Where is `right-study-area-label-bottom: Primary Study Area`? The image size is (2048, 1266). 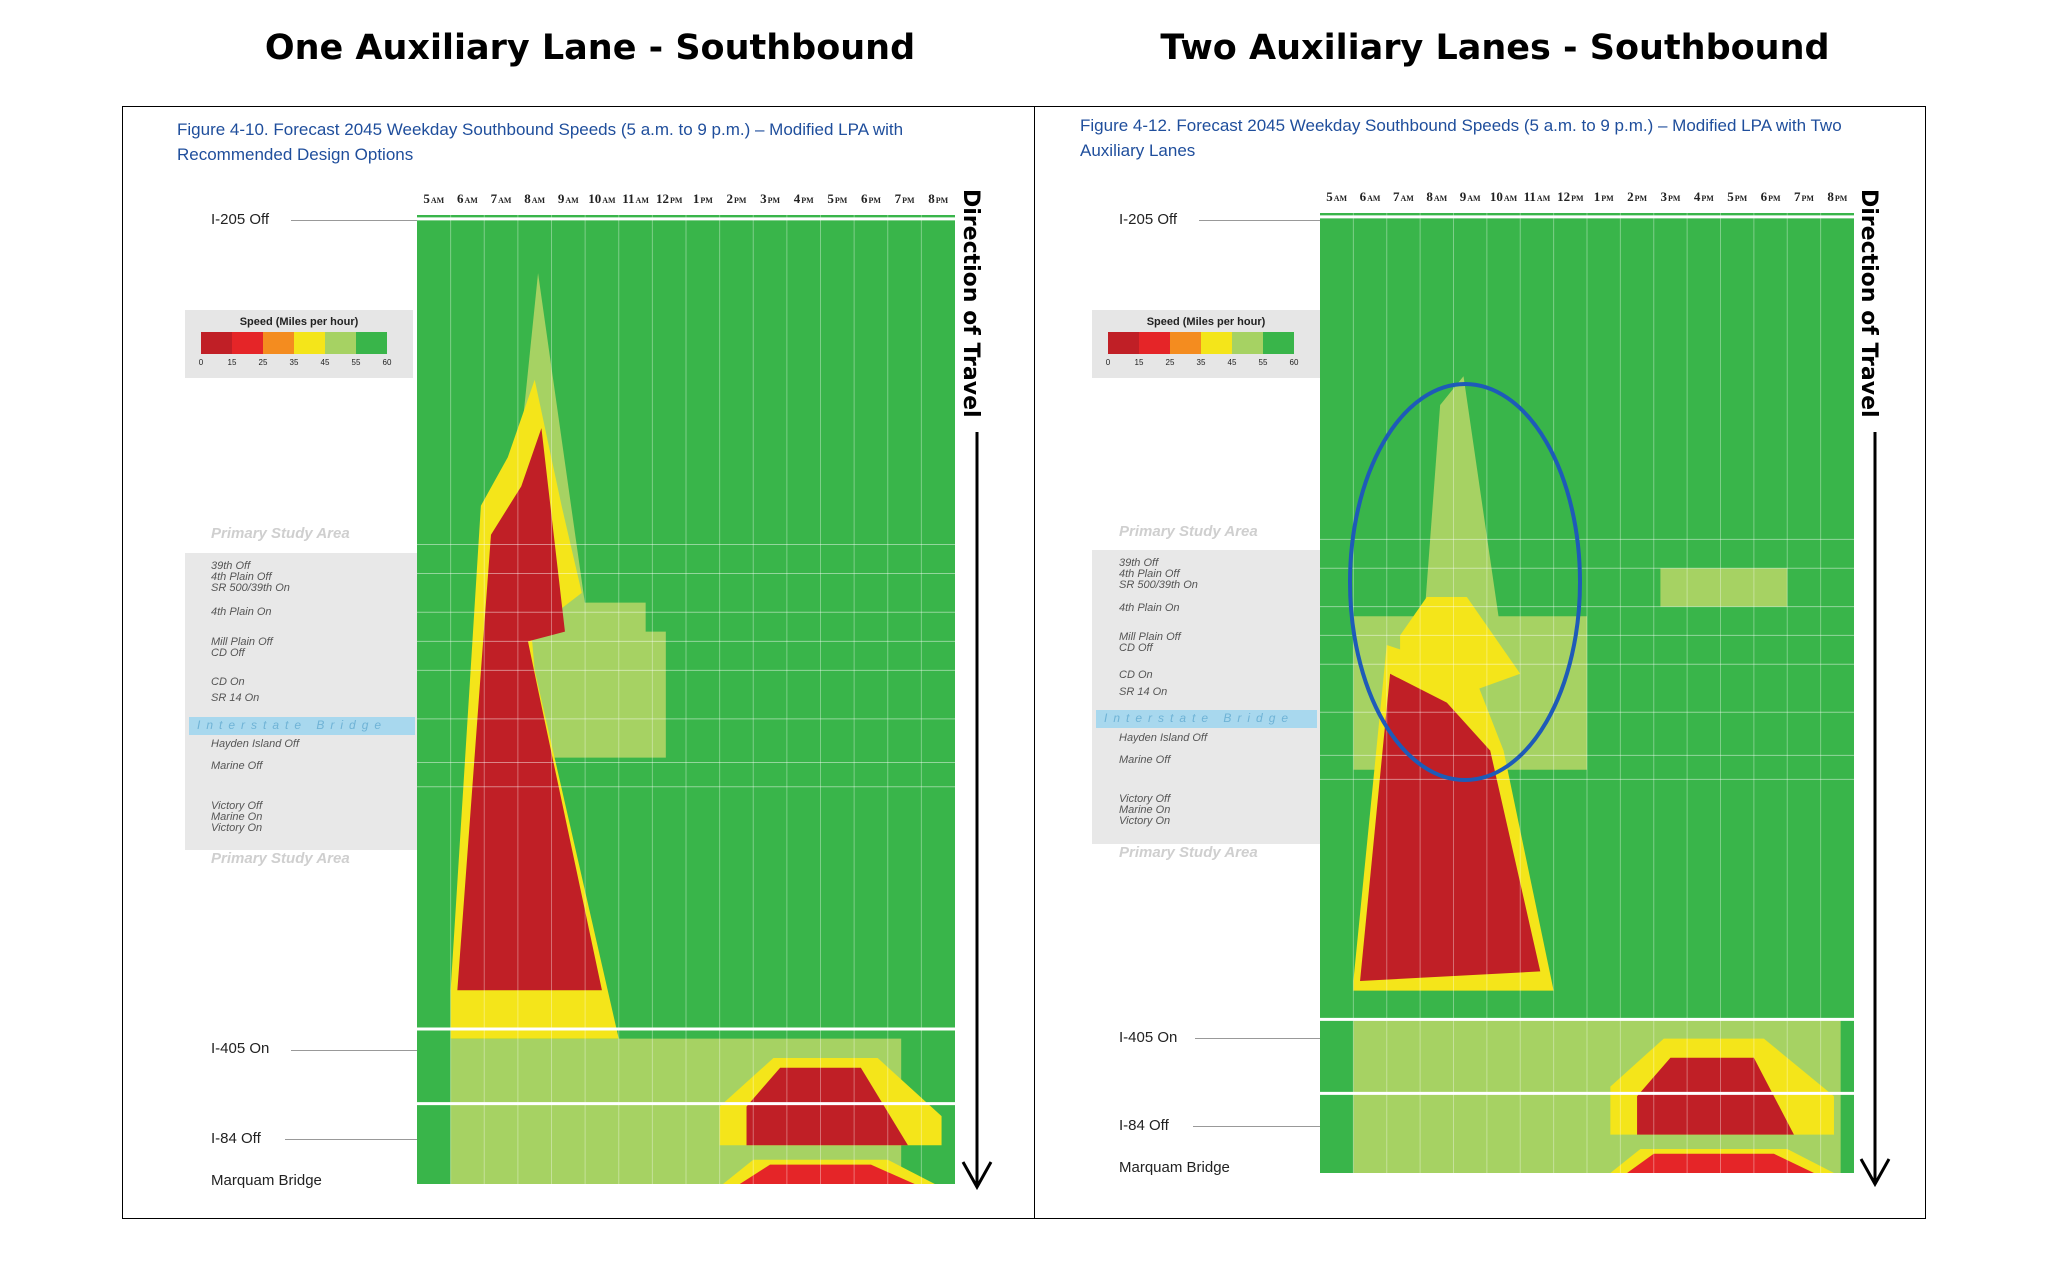 right-study-area-label-bottom: Primary Study Area is located at coordinates (1188, 852).